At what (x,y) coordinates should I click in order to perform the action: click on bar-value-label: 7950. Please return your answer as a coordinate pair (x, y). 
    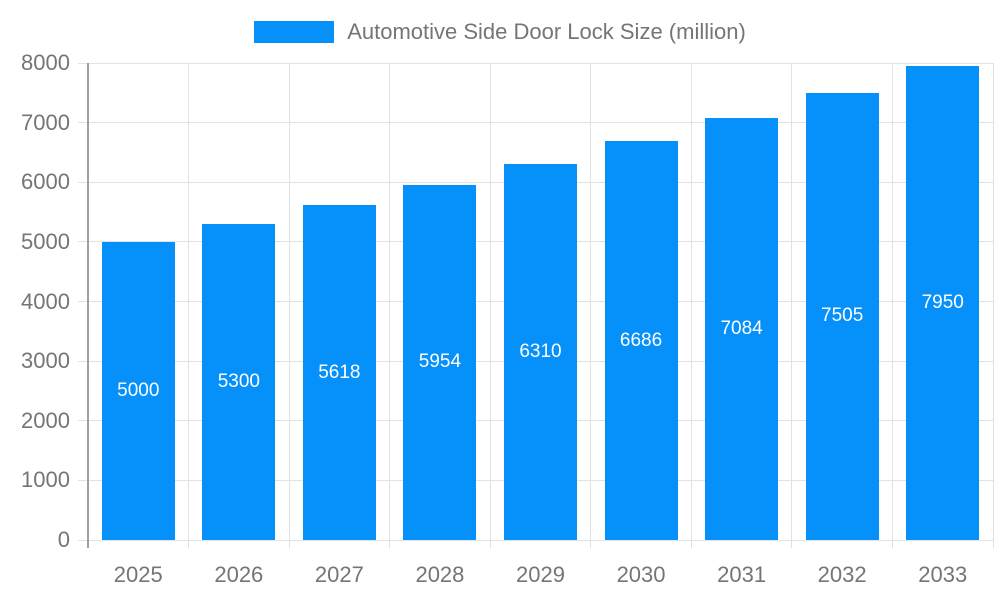
    Looking at the image, I should click on (942, 302).